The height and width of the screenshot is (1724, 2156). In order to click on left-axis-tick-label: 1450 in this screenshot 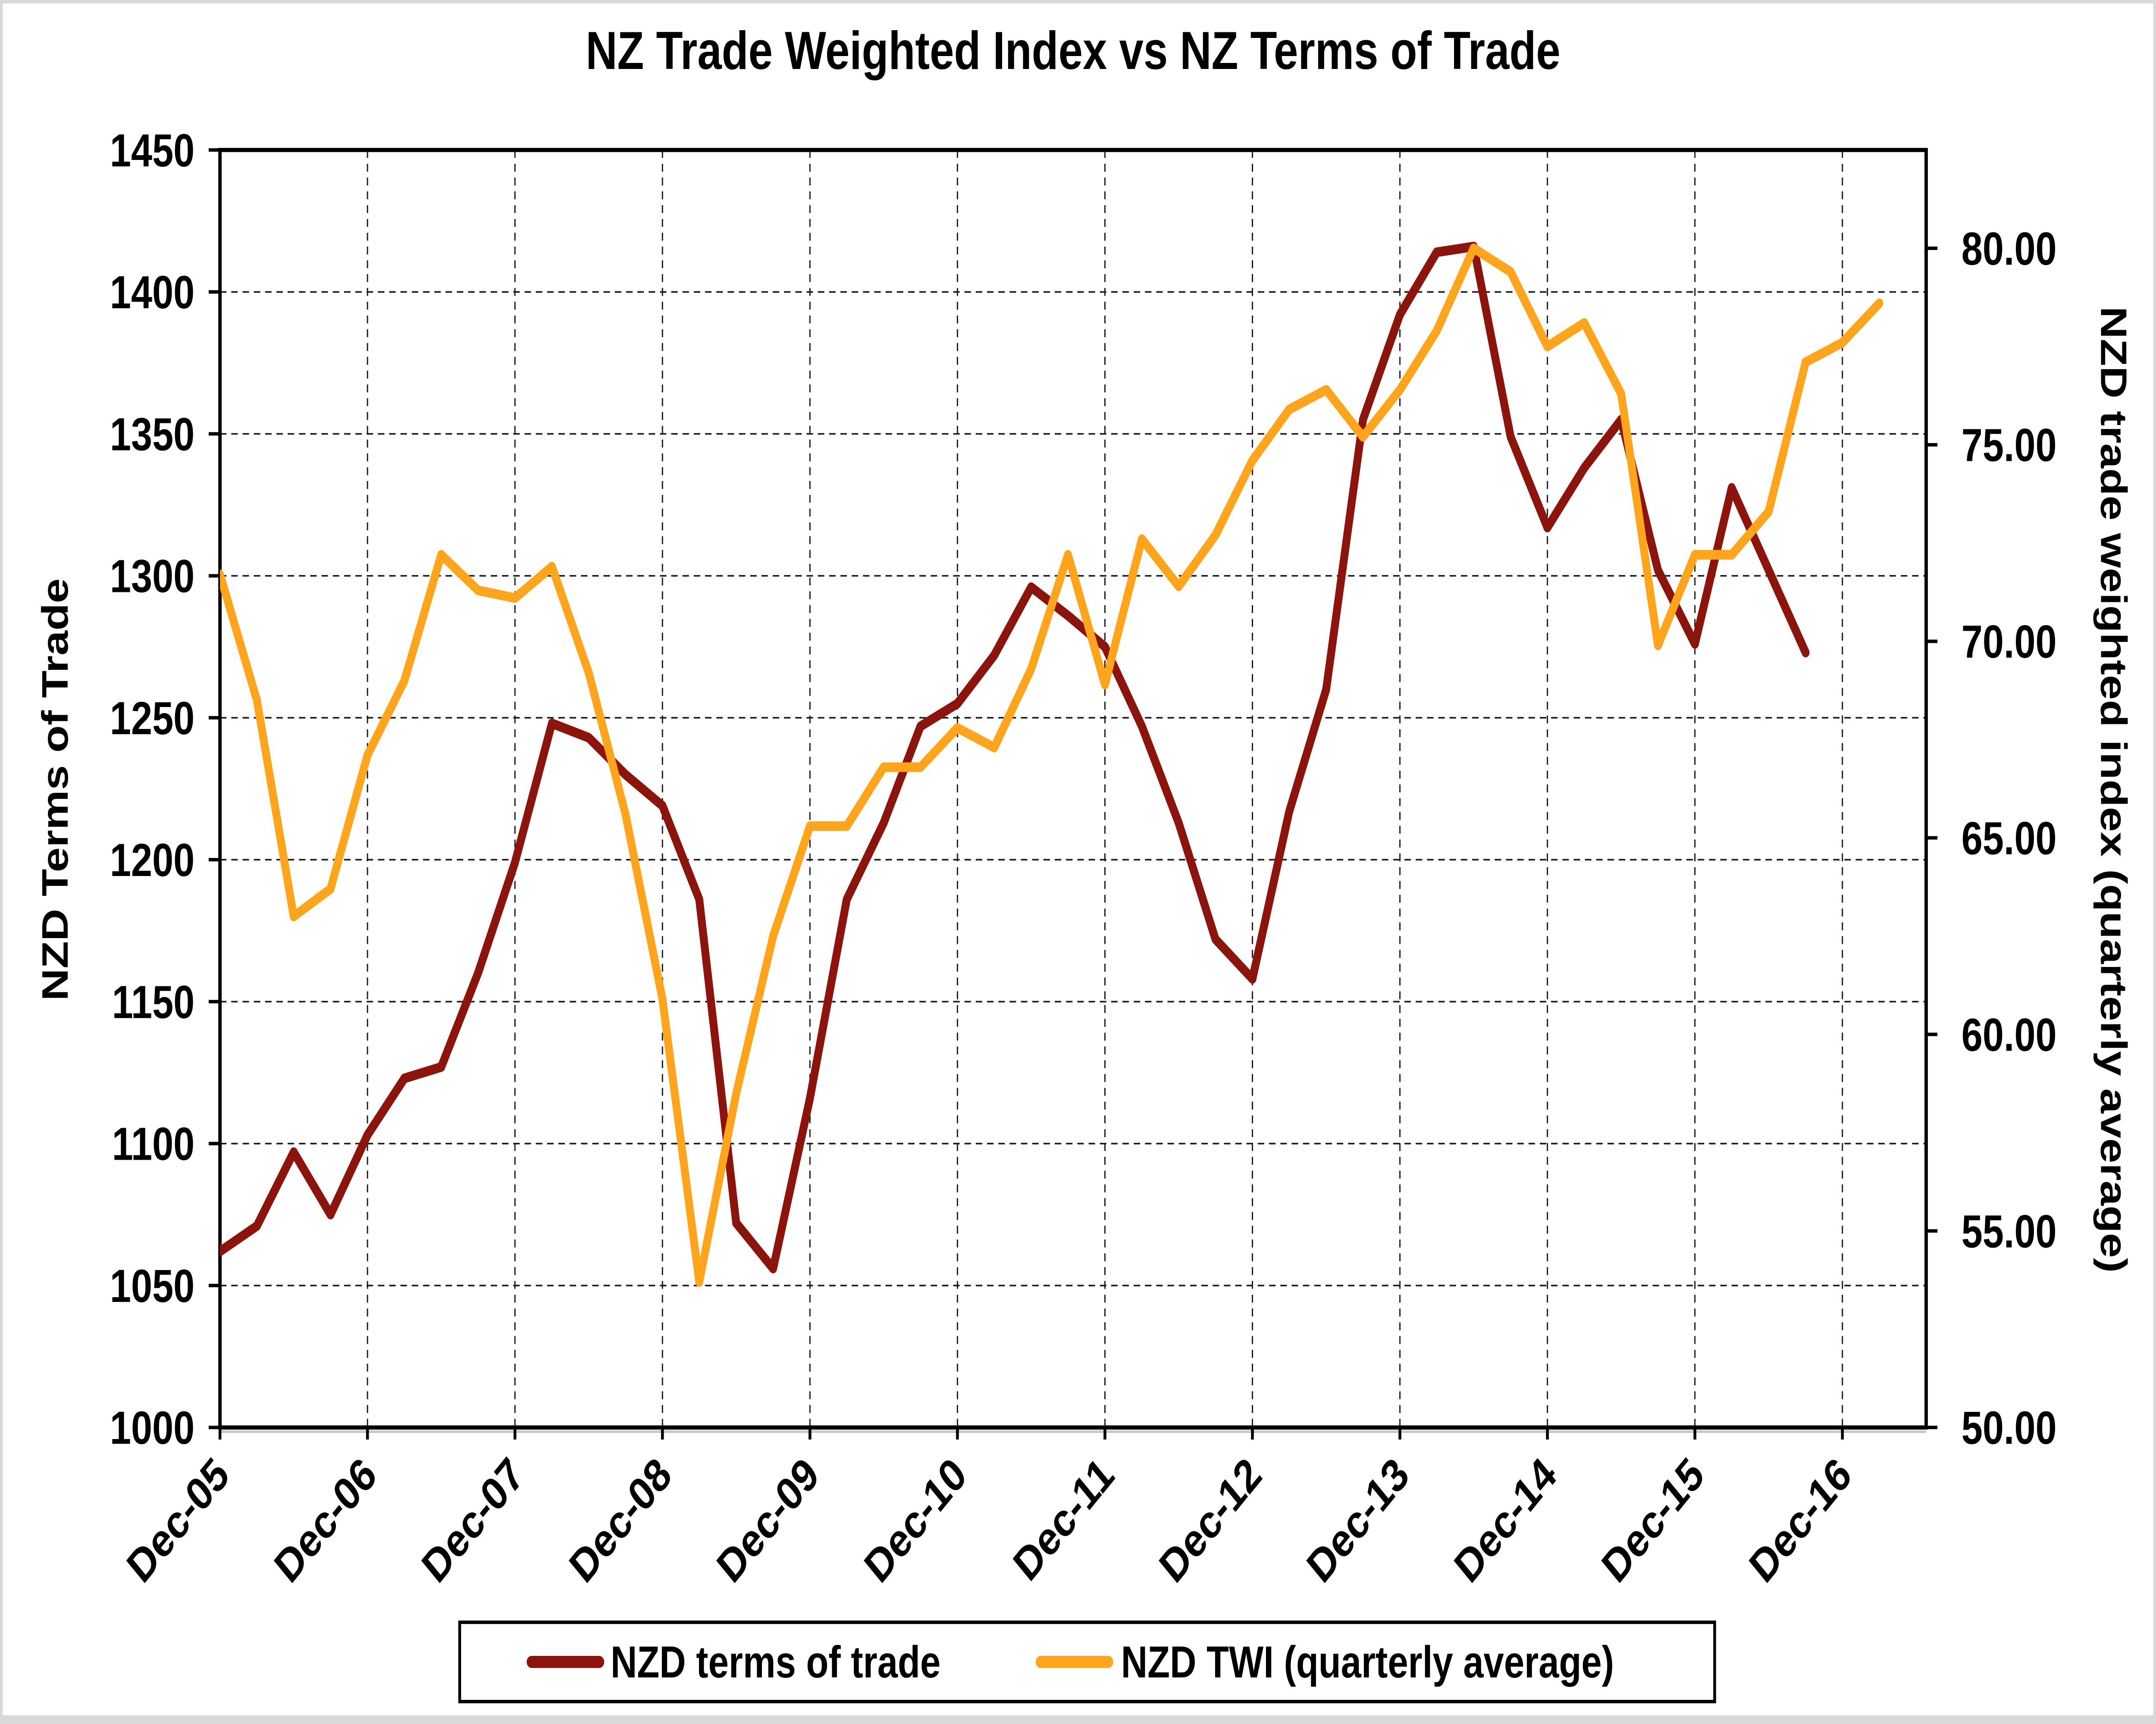, I will do `click(152, 150)`.